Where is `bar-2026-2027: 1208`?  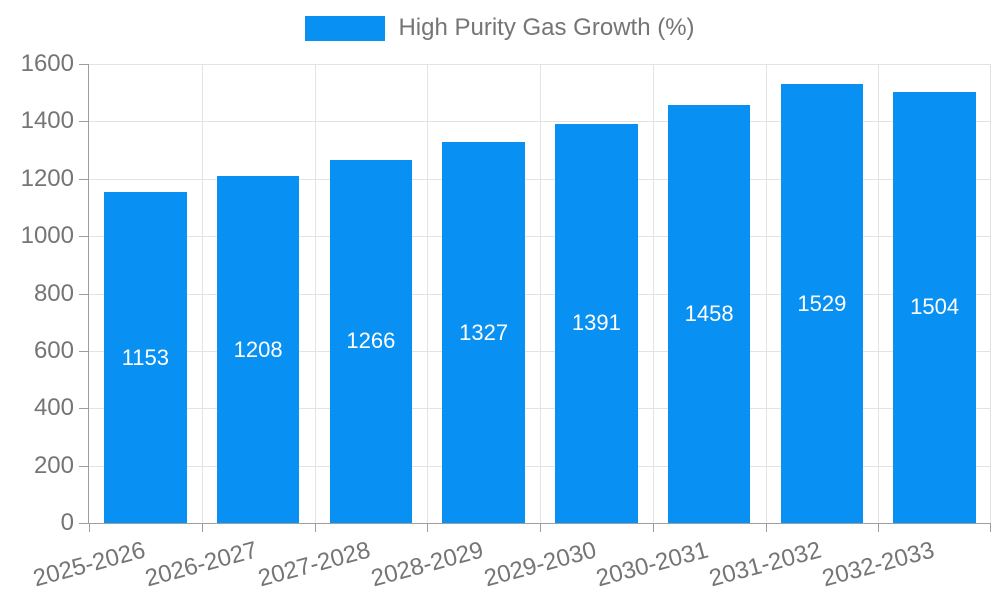 bar-2026-2027: 1208 is located at coordinates (258, 349).